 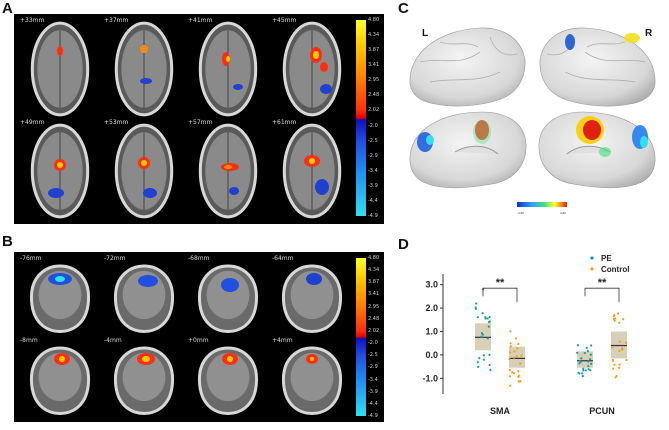 What do you see at coordinates (282, 340) in the screenshot?
I see `slice-coordinate-label: +4mm` at bounding box center [282, 340].